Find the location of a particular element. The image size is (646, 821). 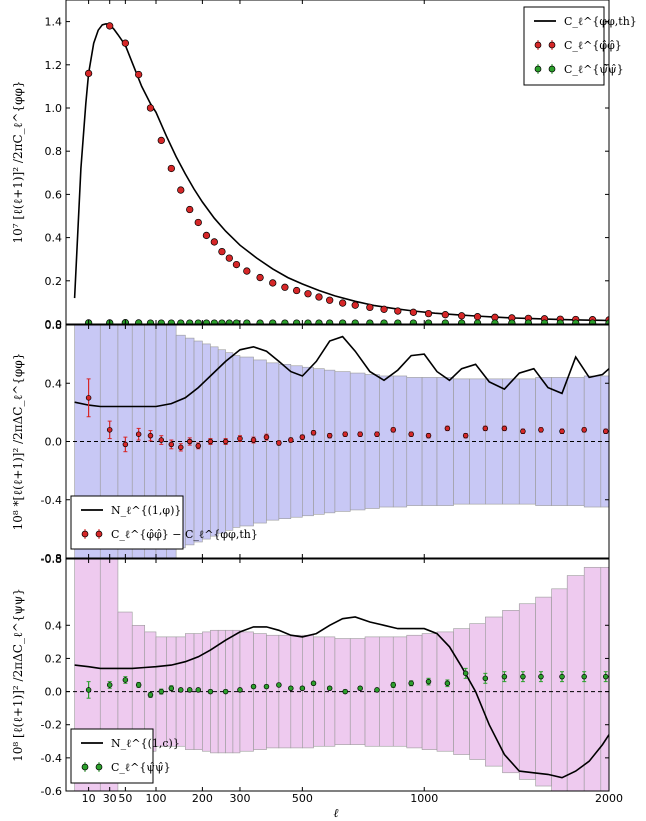

legend-frame is located at coordinates (112, 756).